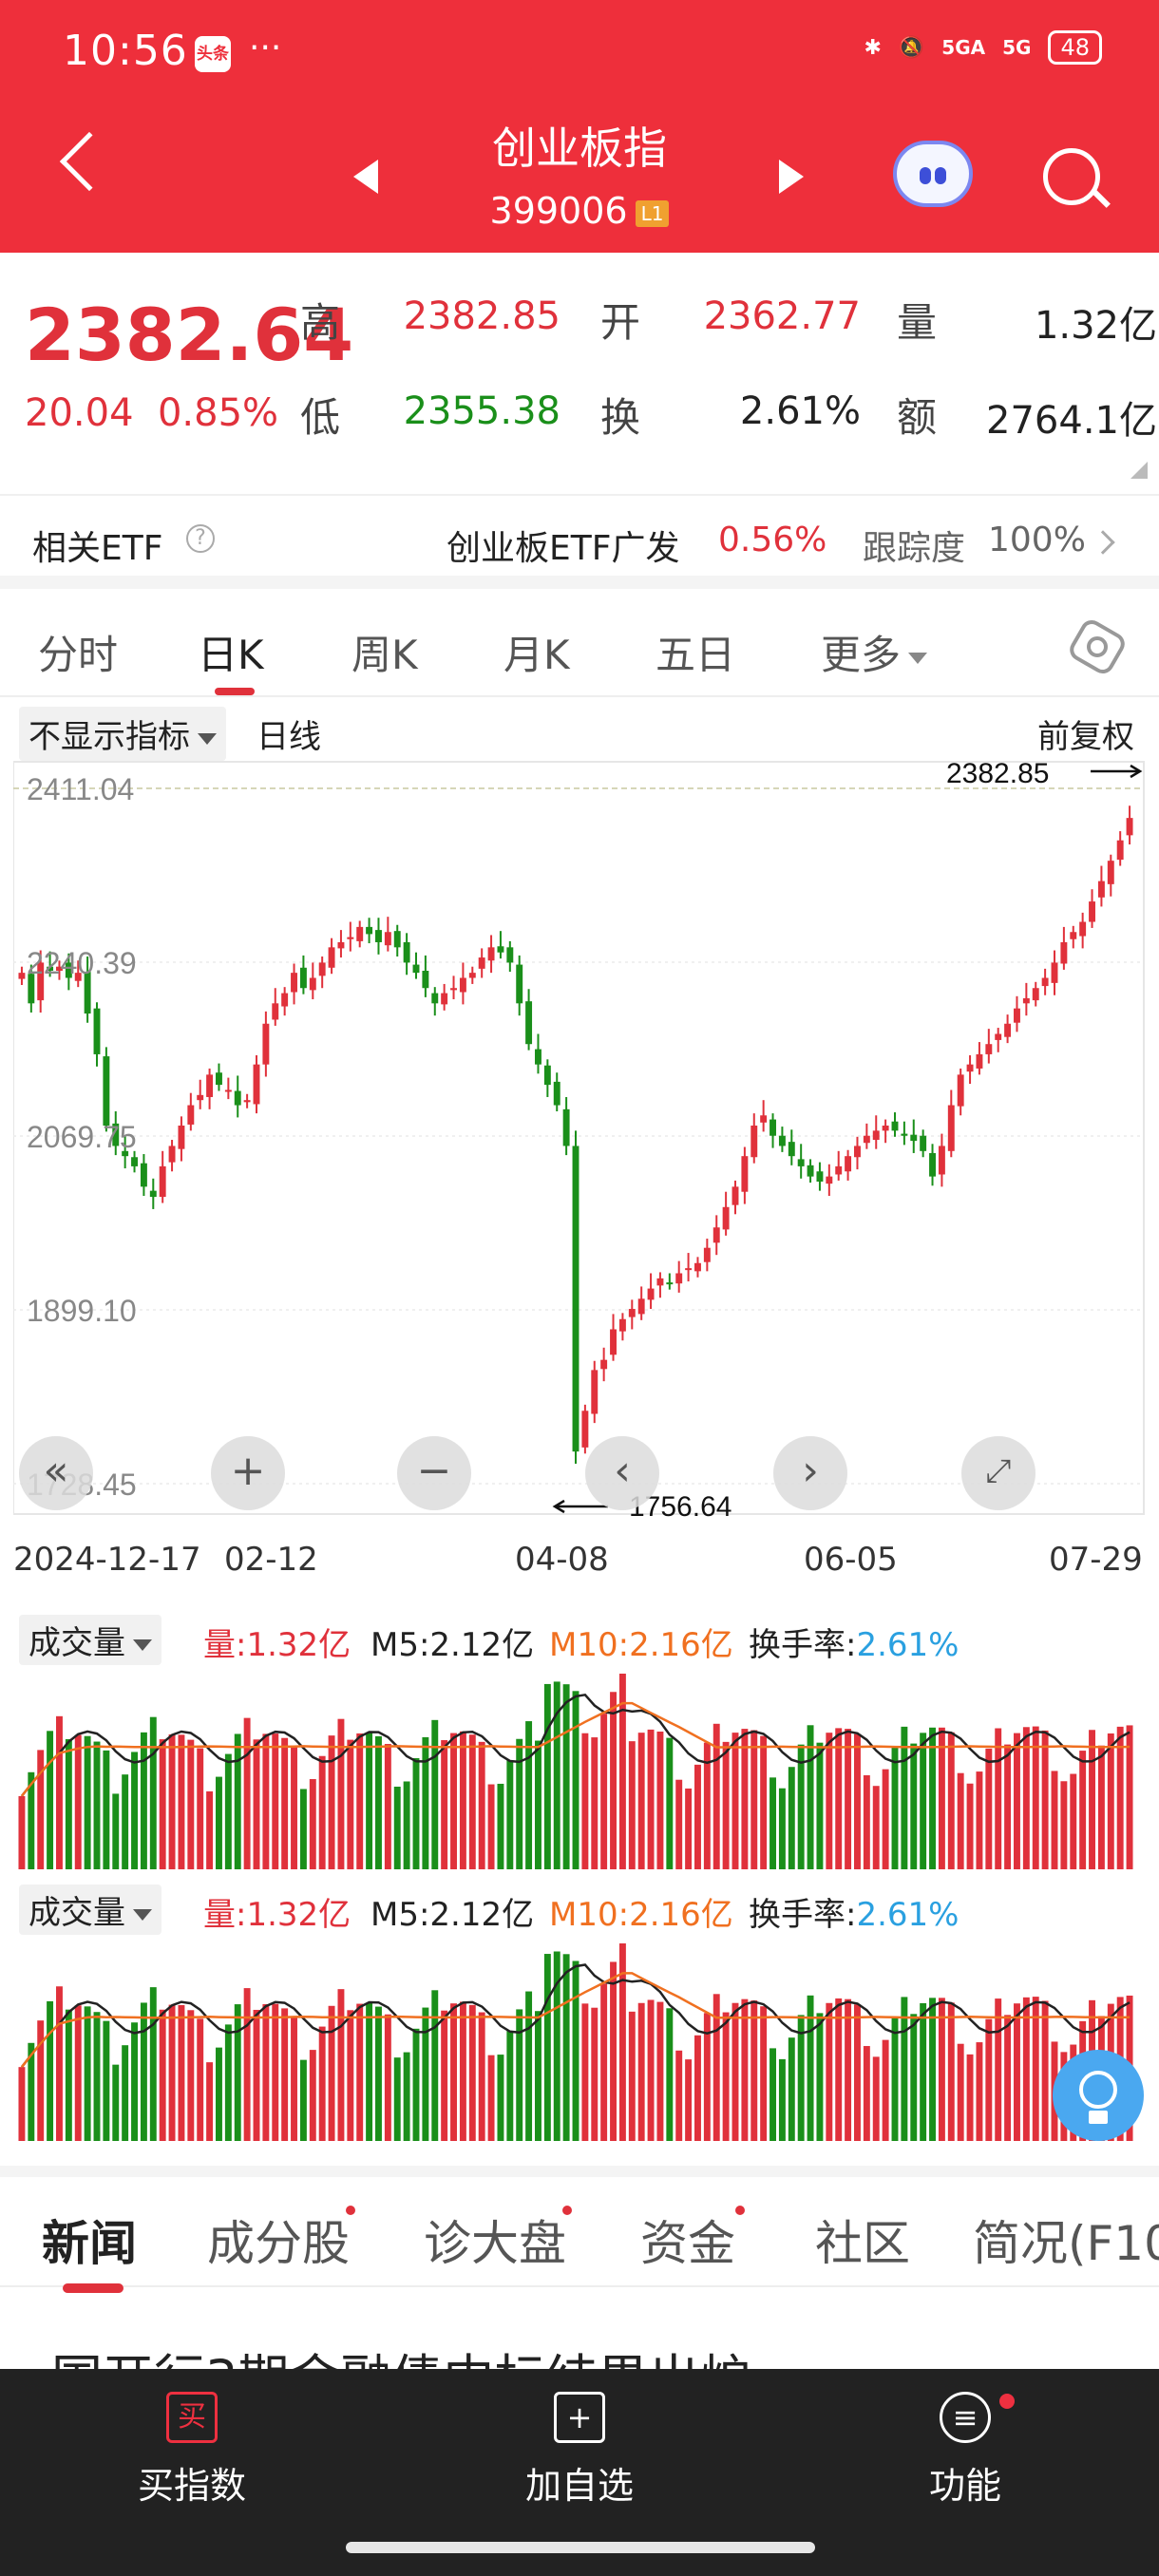  What do you see at coordinates (854, 1911) in the screenshot?
I see `turnover-stat: 换手率:2.61%` at bounding box center [854, 1911].